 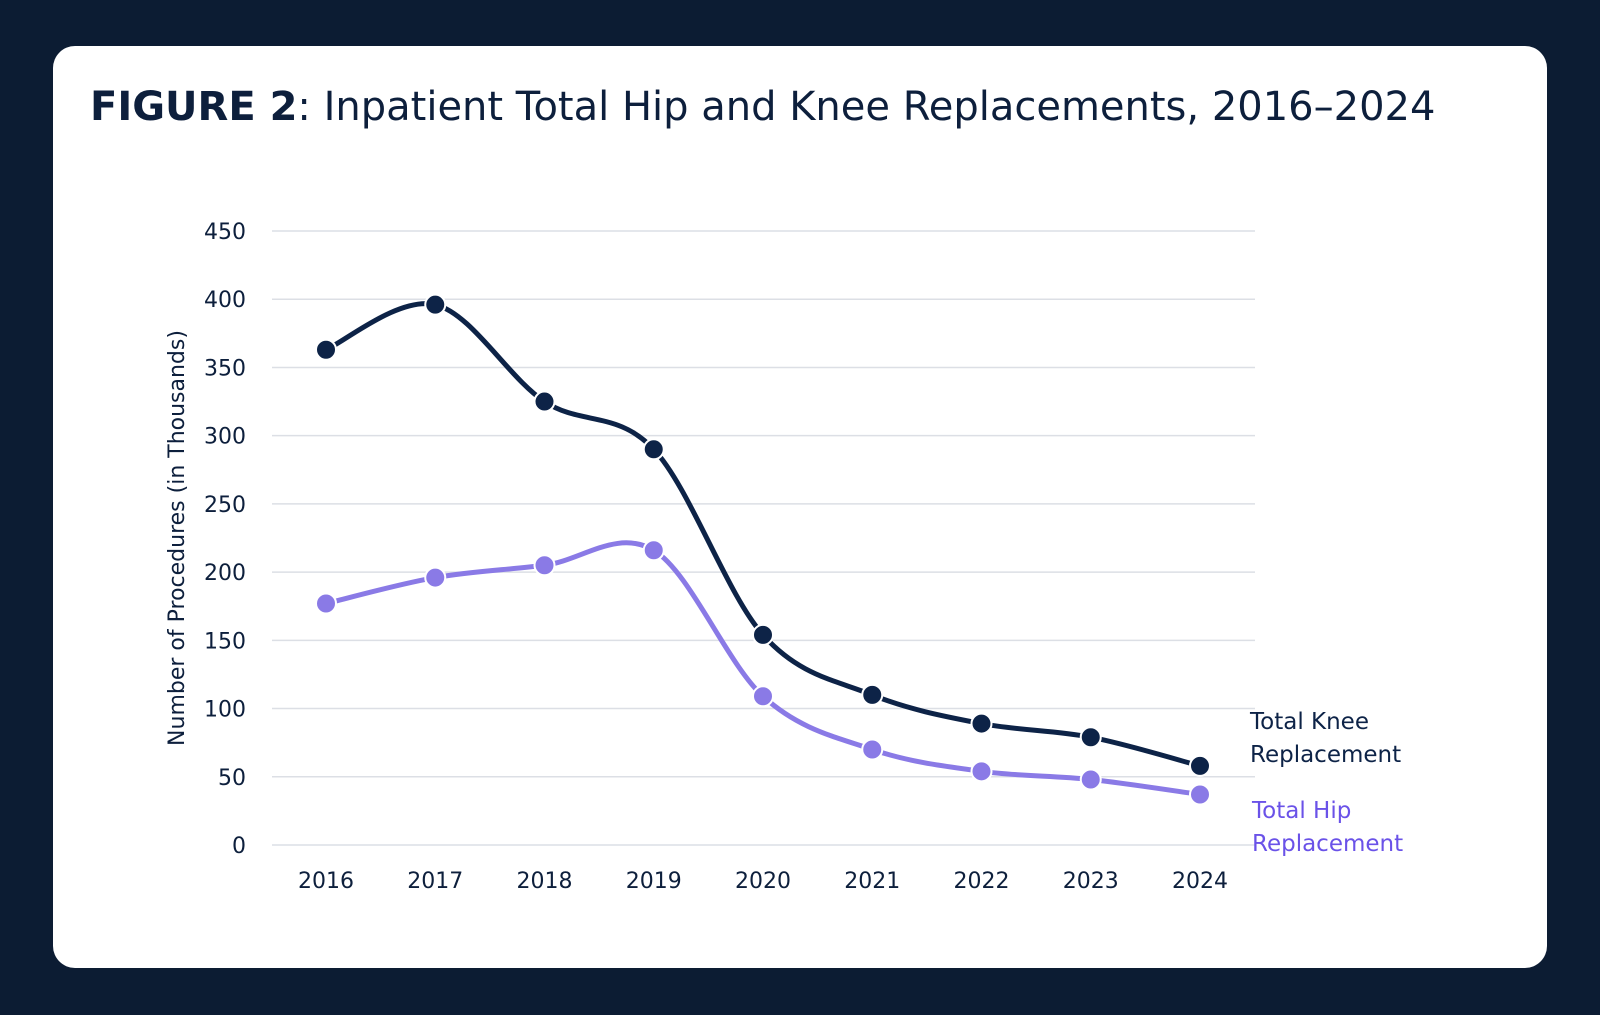 I want to click on x-tick-label: 2020, so click(x=763, y=881).